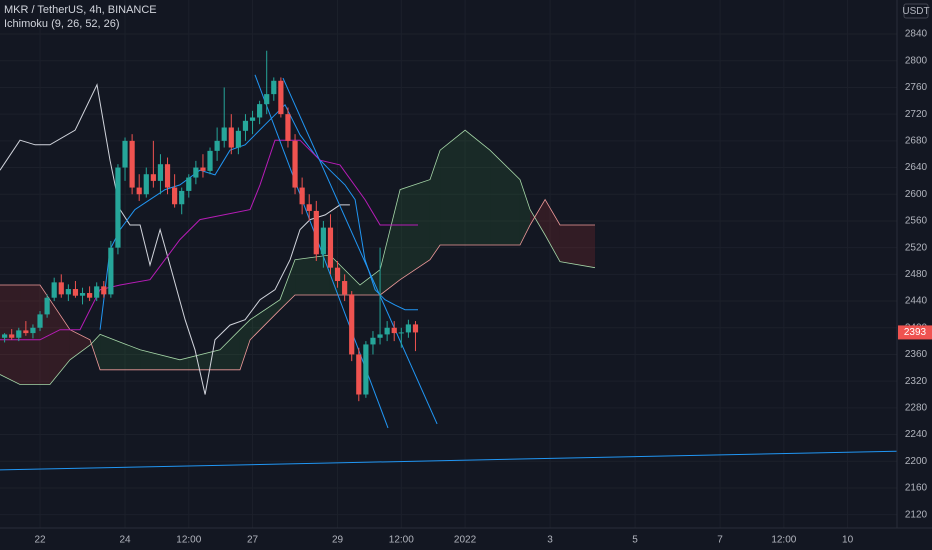  Describe the element at coordinates (916, 461) in the screenshot. I see `y-tick-label: 2200` at that location.